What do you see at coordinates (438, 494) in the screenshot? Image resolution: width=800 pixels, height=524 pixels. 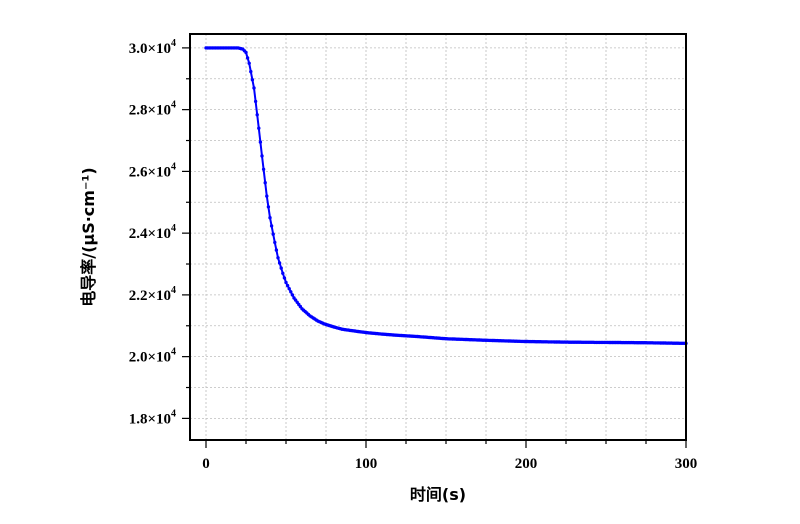 I see `x-axis-title: 时间(s)` at bounding box center [438, 494].